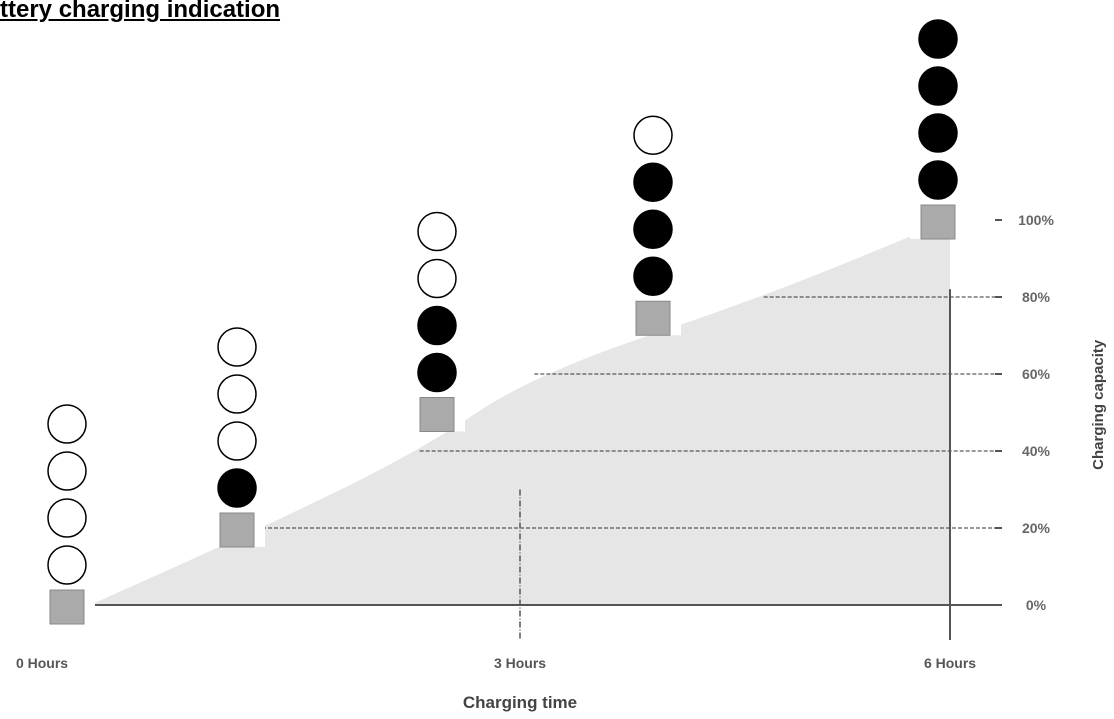 This screenshot has width=1114, height=719. What do you see at coordinates (520, 702) in the screenshot?
I see `x-axis-title: Charging time` at bounding box center [520, 702].